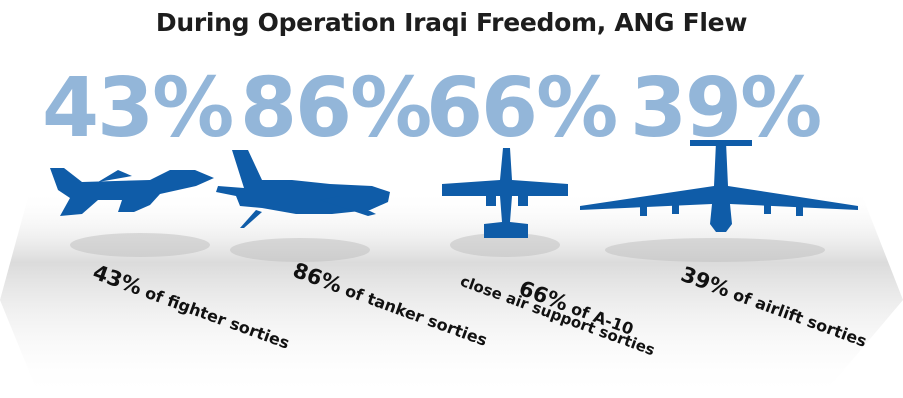  I want to click on fighter-percent: 43%, so click(138, 108).